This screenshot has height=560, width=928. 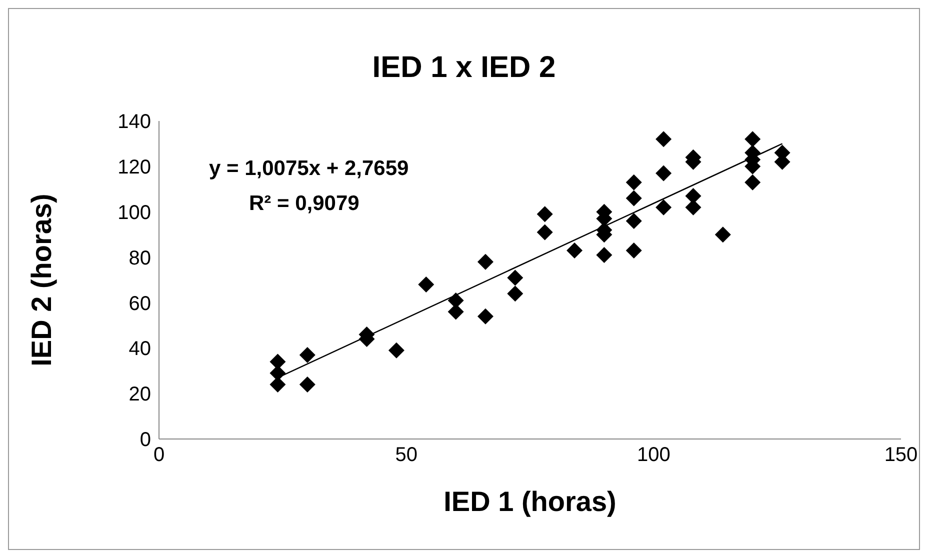 I want to click on y-tick-label: 140, so click(x=134, y=122).